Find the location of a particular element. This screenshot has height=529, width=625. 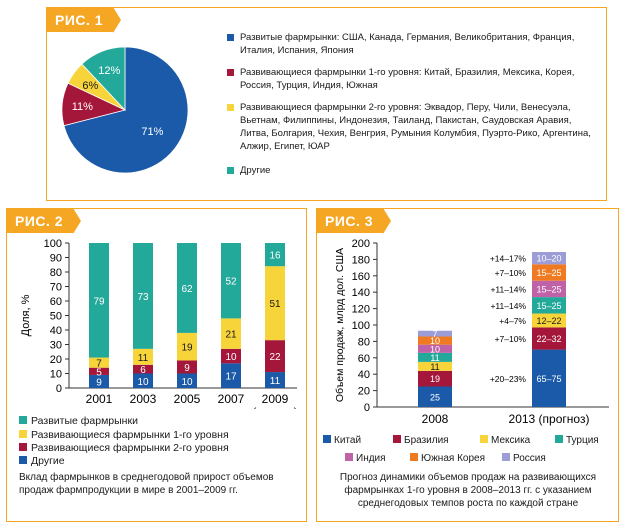

y-tick-label: 120 is located at coordinates (361, 310).